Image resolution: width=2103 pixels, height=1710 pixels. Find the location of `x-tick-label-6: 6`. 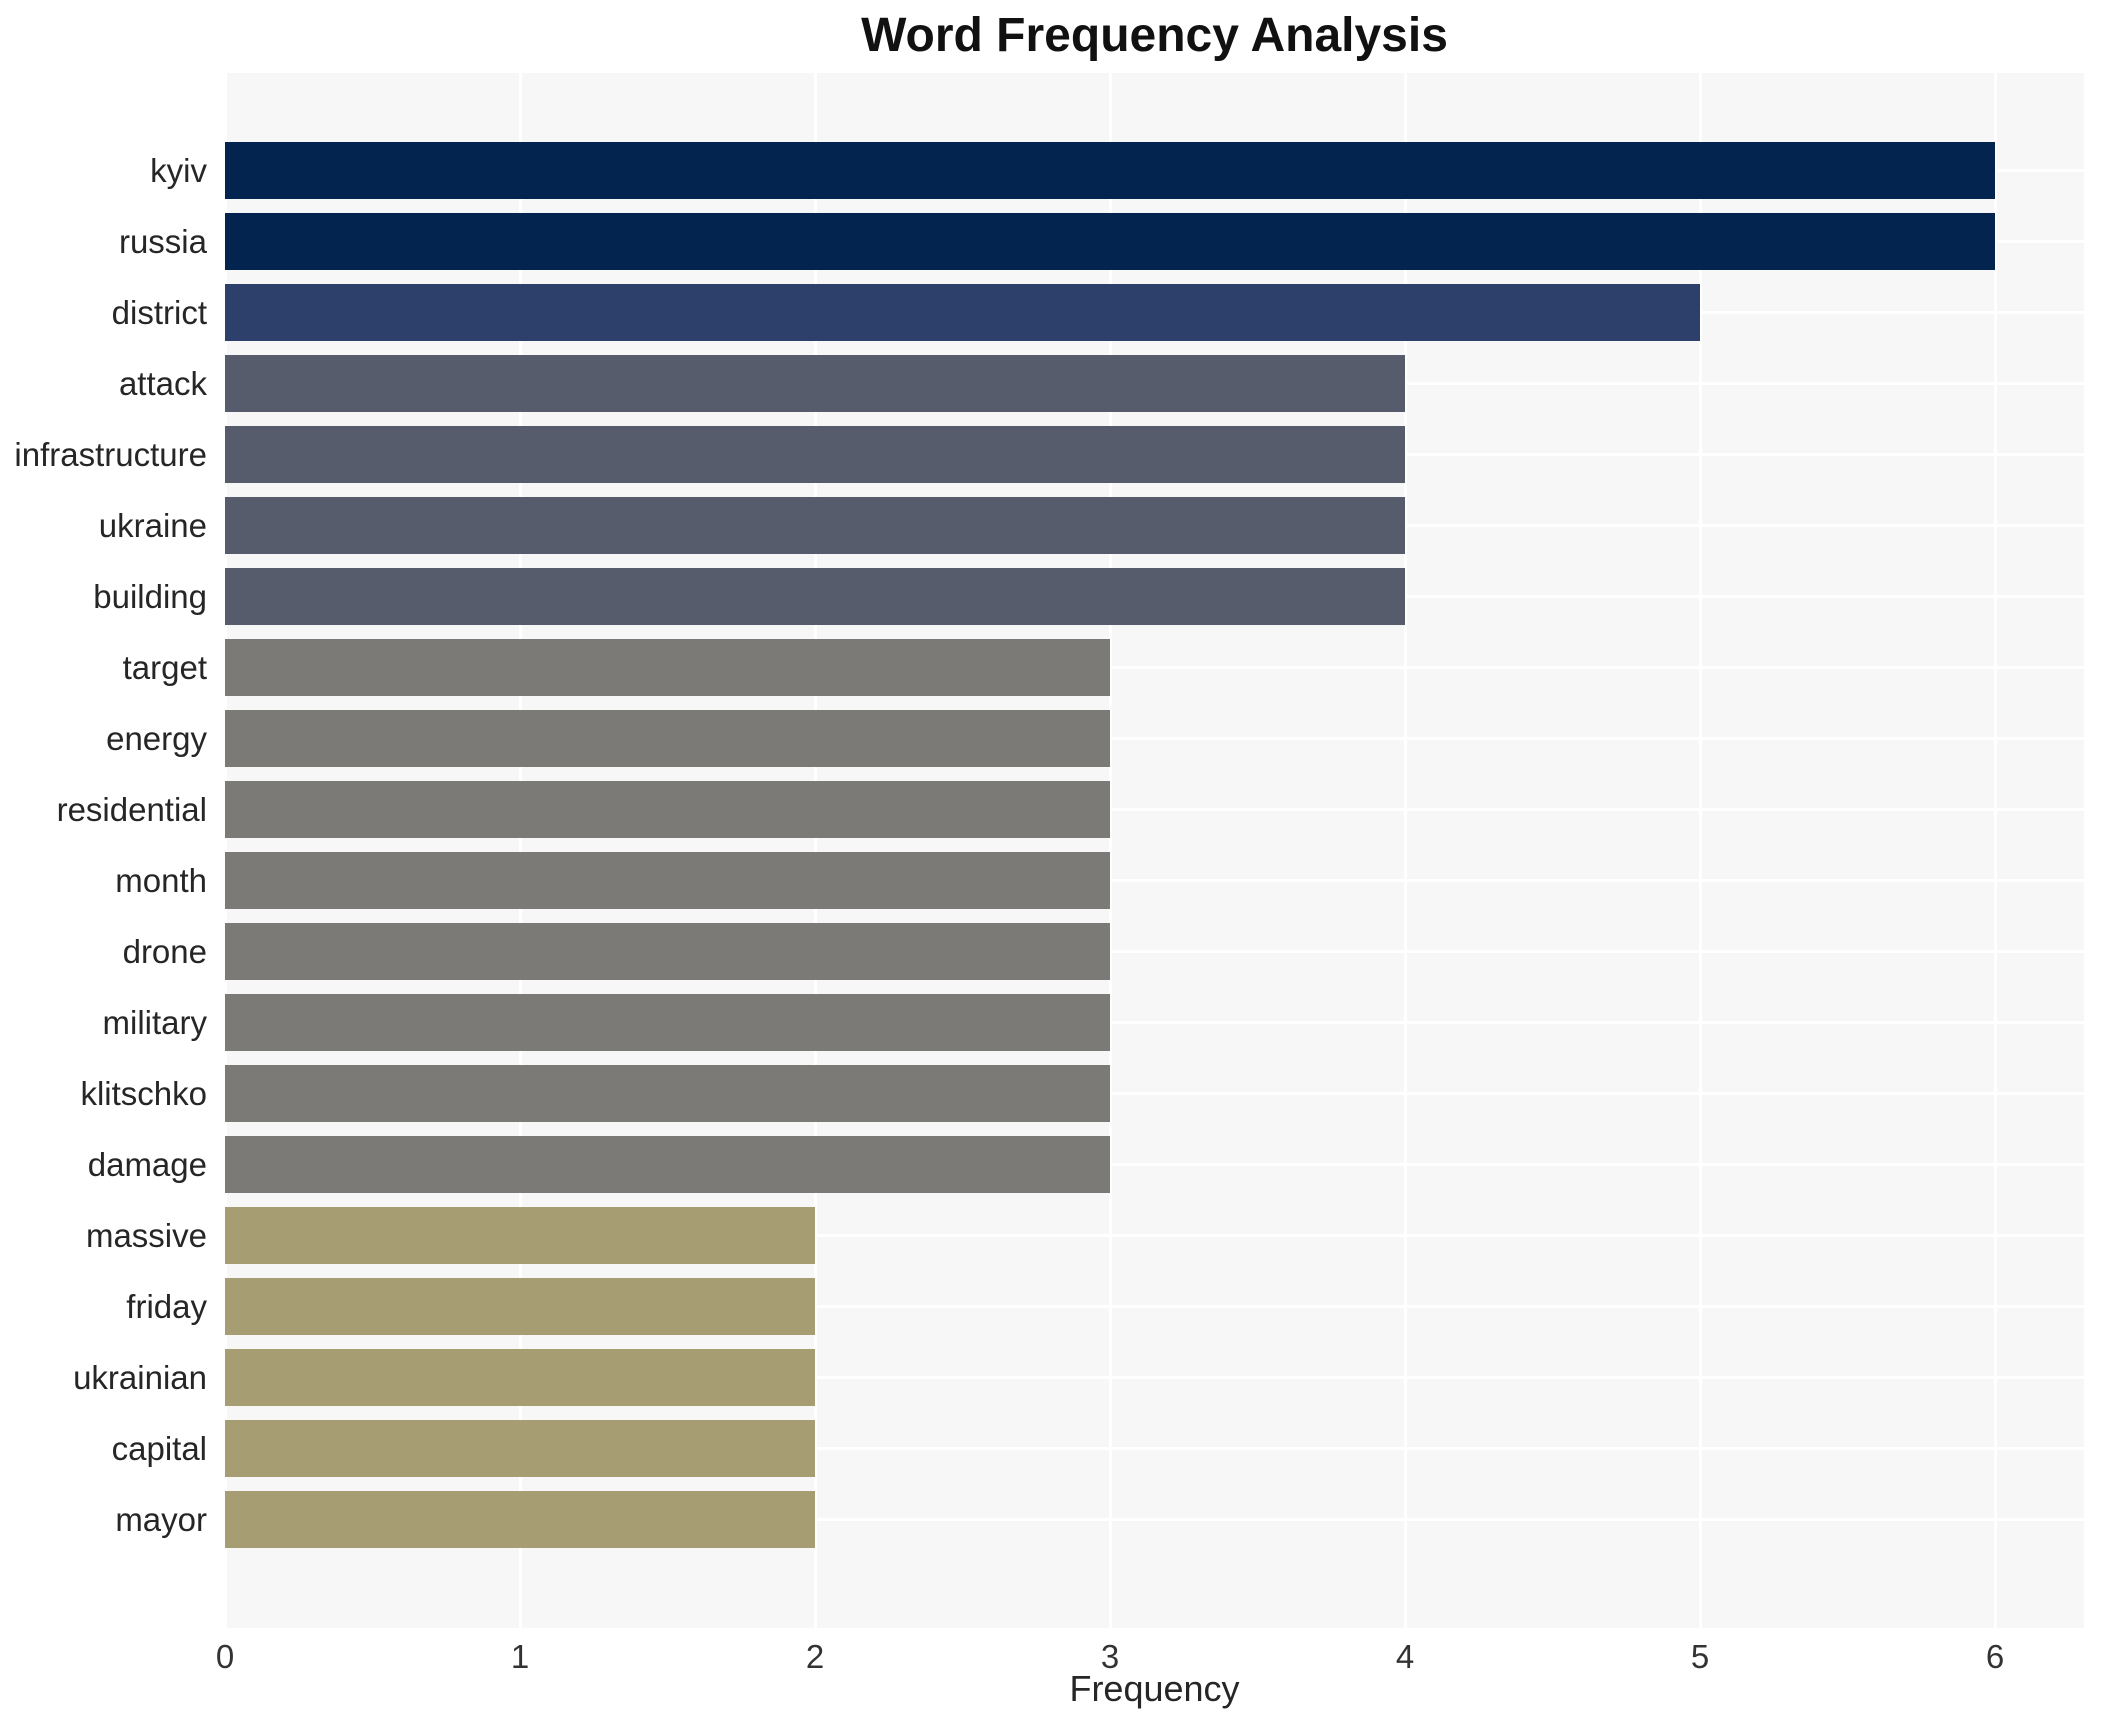

x-tick-label-6: 6 is located at coordinates (1995, 1656).